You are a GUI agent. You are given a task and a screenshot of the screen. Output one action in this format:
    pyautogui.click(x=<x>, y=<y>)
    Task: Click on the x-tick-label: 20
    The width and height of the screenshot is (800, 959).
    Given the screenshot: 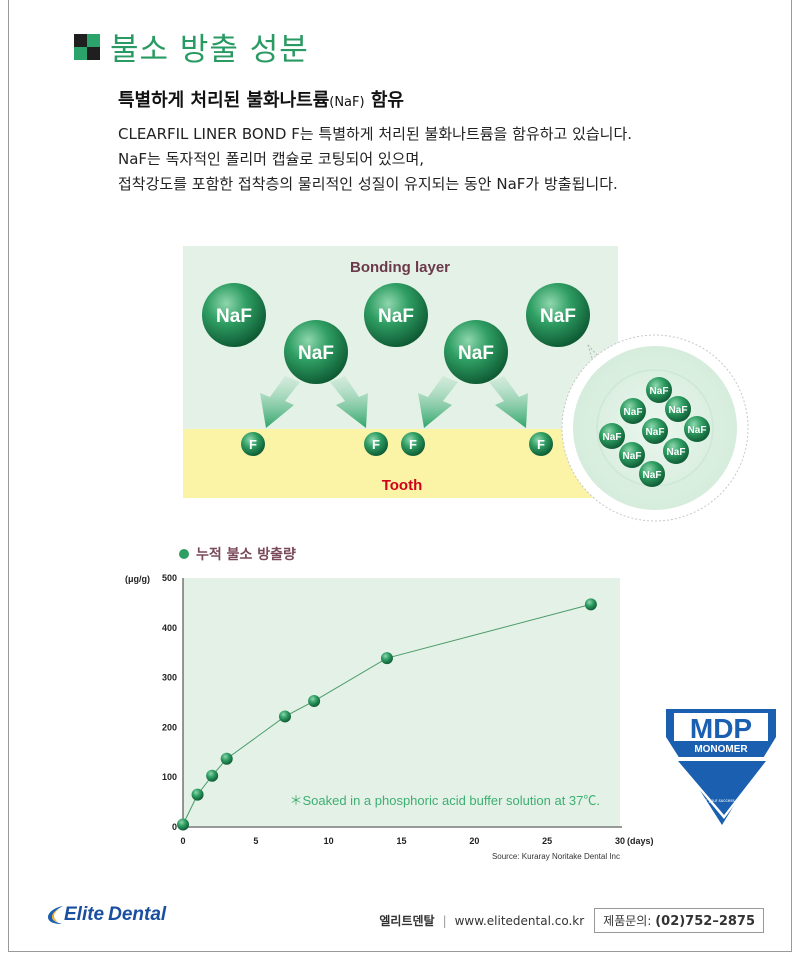 What is the action you would take?
    pyautogui.click(x=474, y=841)
    